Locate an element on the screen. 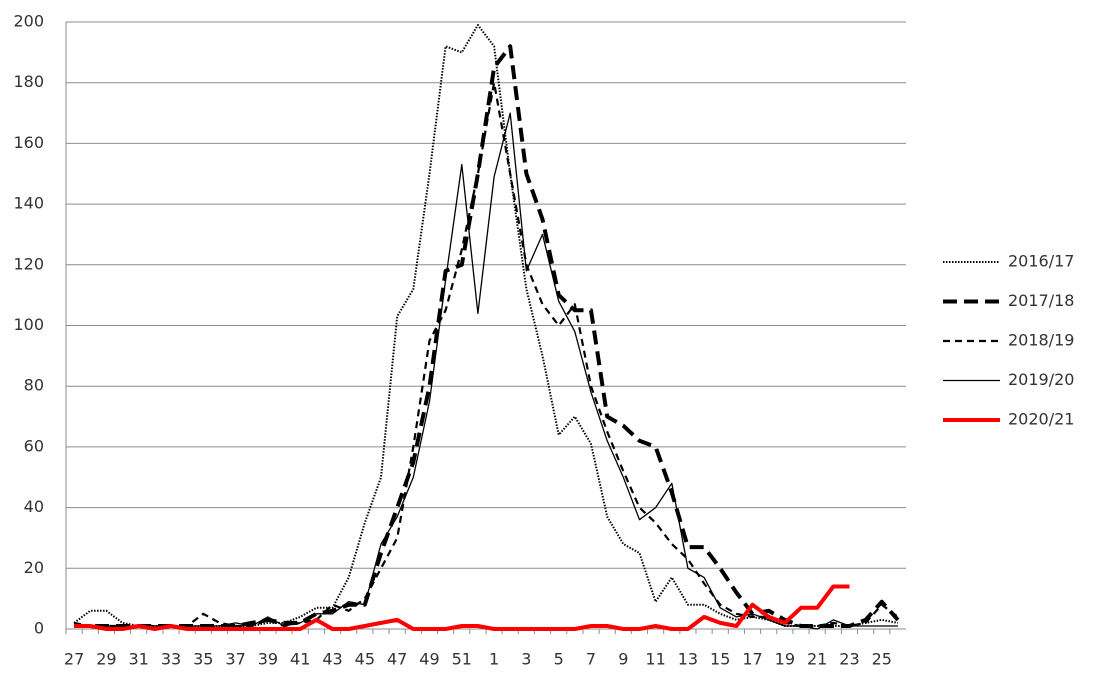 This screenshot has width=1104, height=685. x-tick-label: 27 is located at coordinates (74, 659).